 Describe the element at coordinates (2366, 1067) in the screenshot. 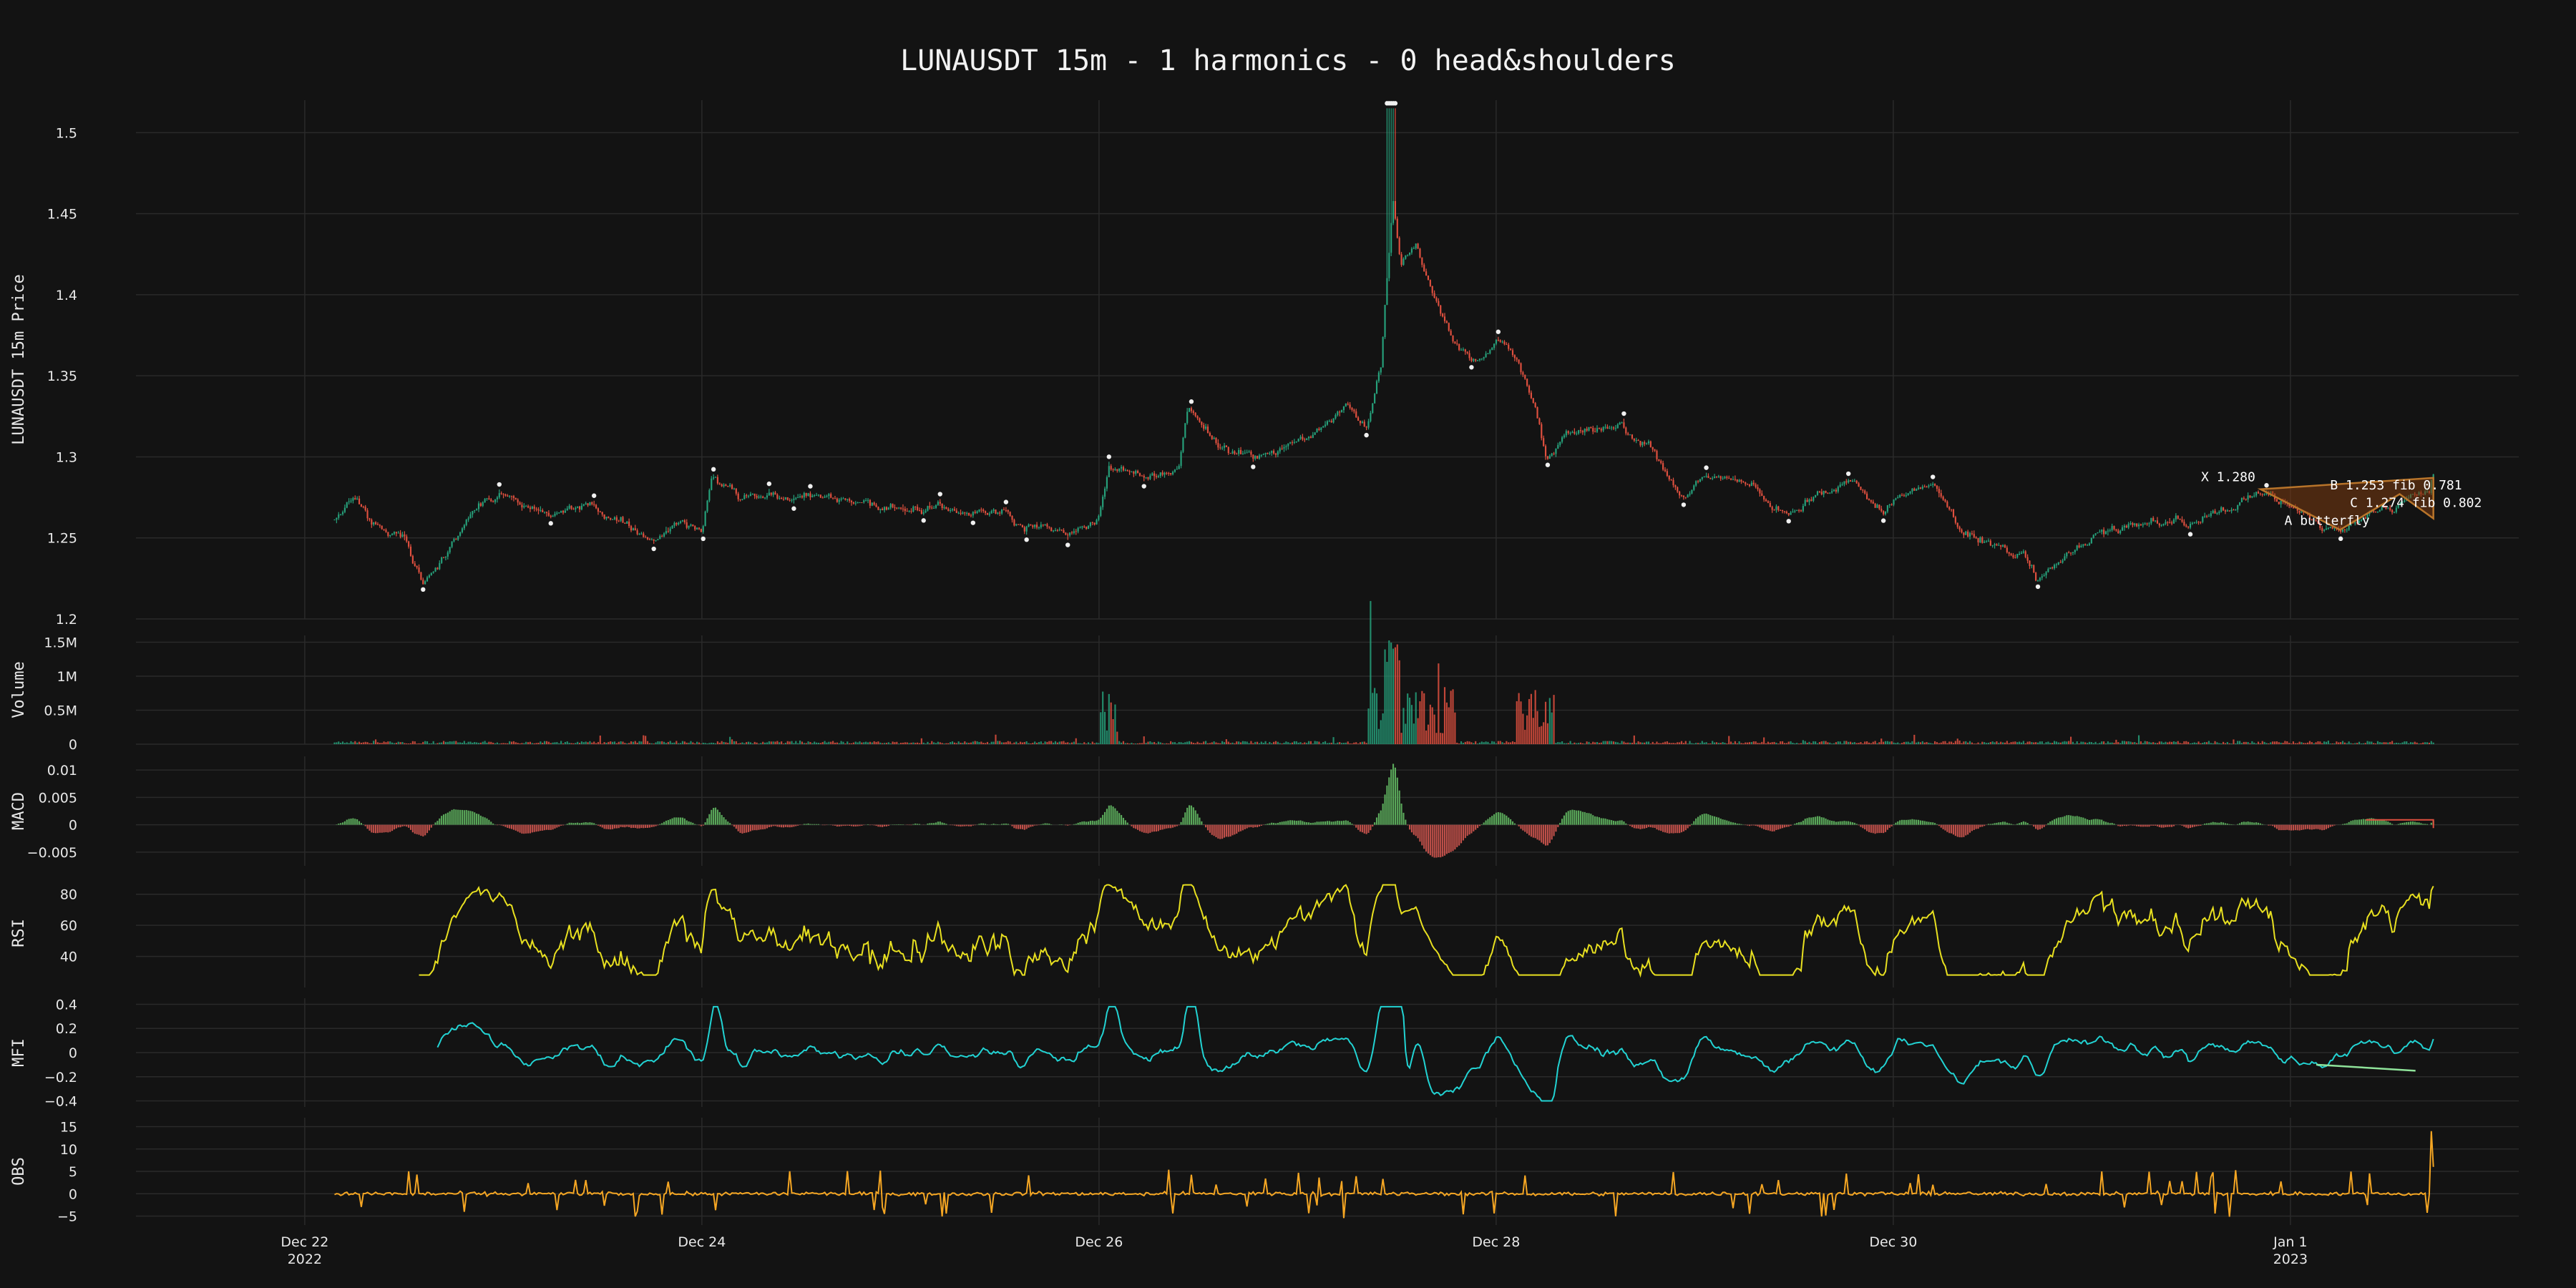

I see `mfi-divergence-line` at that location.